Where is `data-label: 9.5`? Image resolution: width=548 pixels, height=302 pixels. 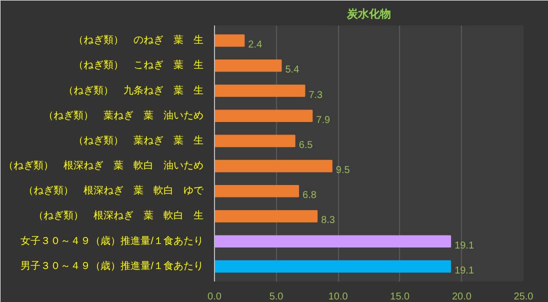
data-label: 9.5 is located at coordinates (343, 170).